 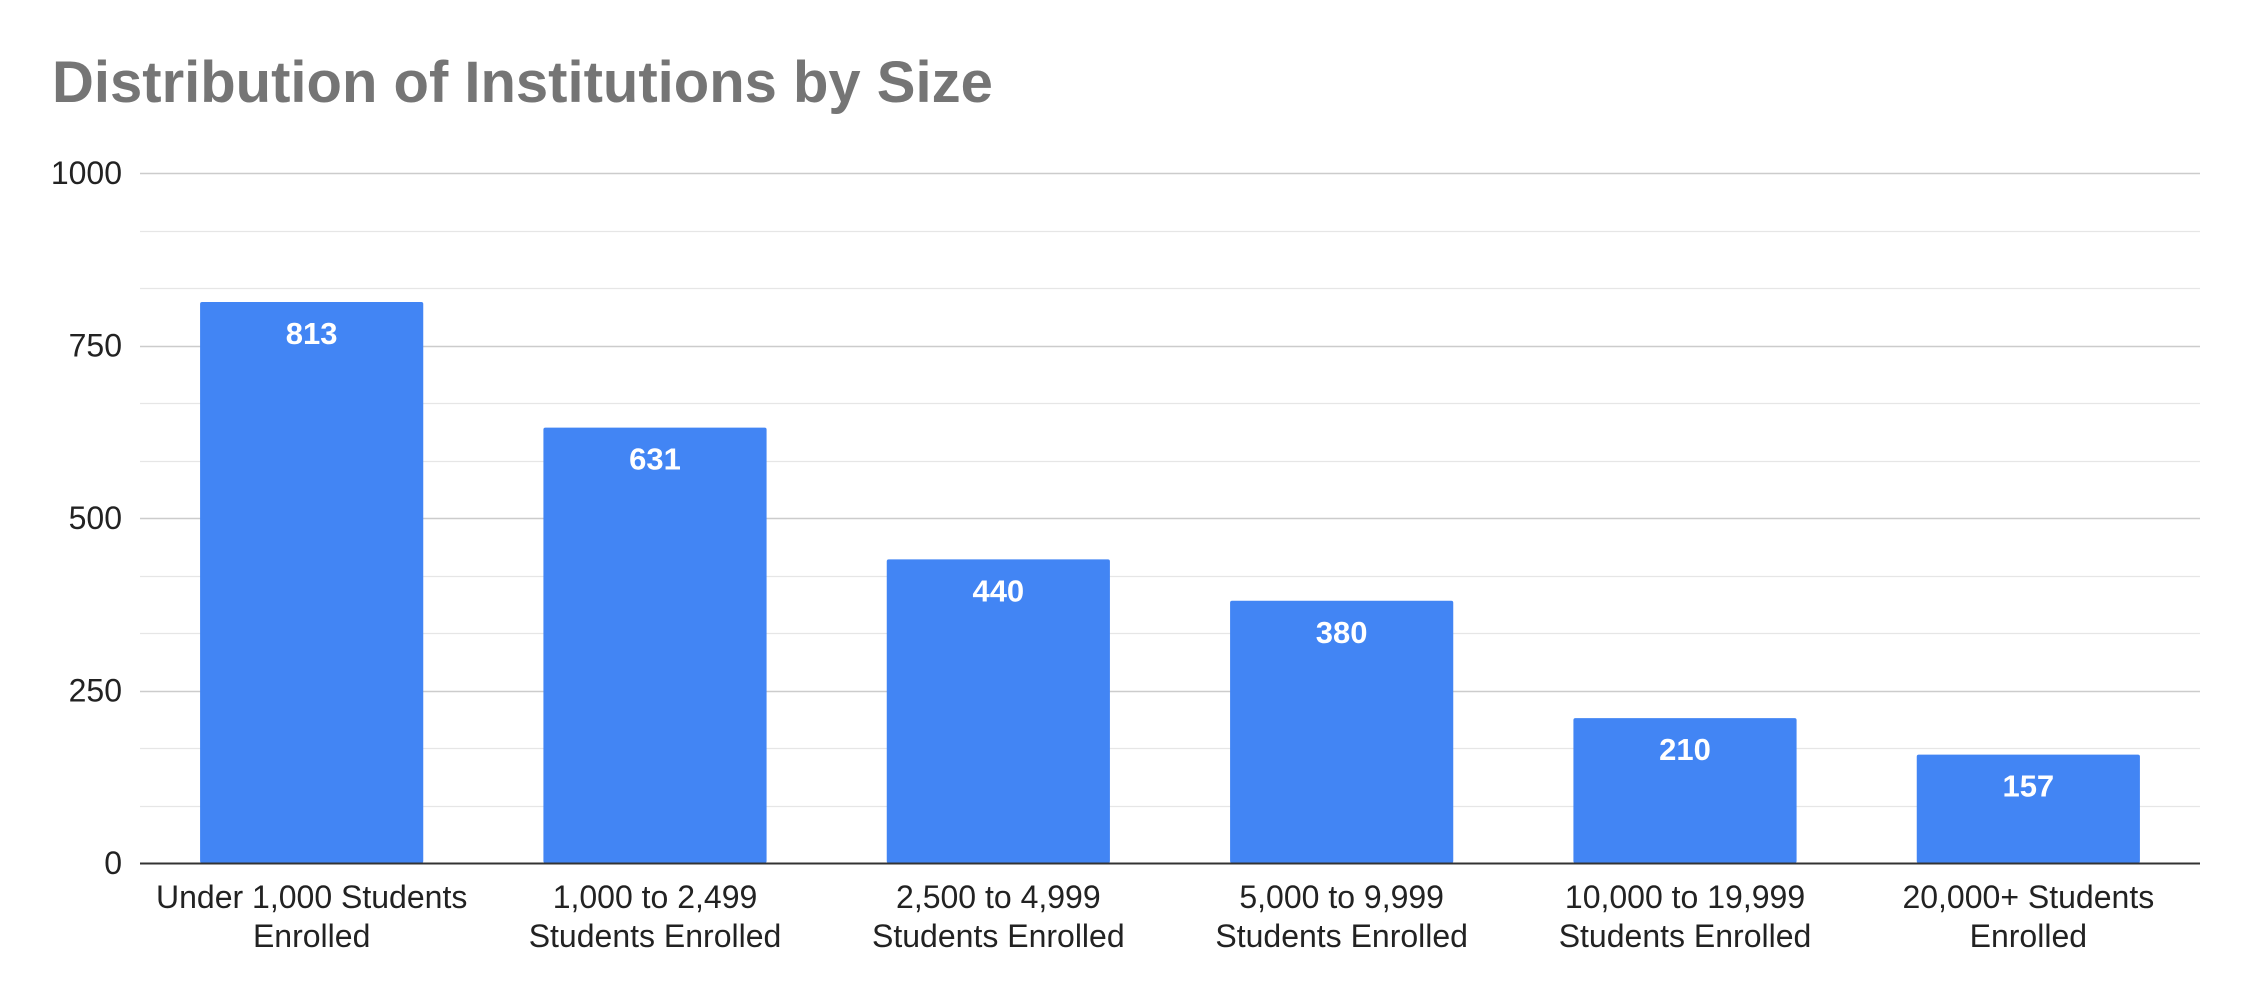 What do you see at coordinates (86, 173) in the screenshot?
I see `y-tick-label: 1000` at bounding box center [86, 173].